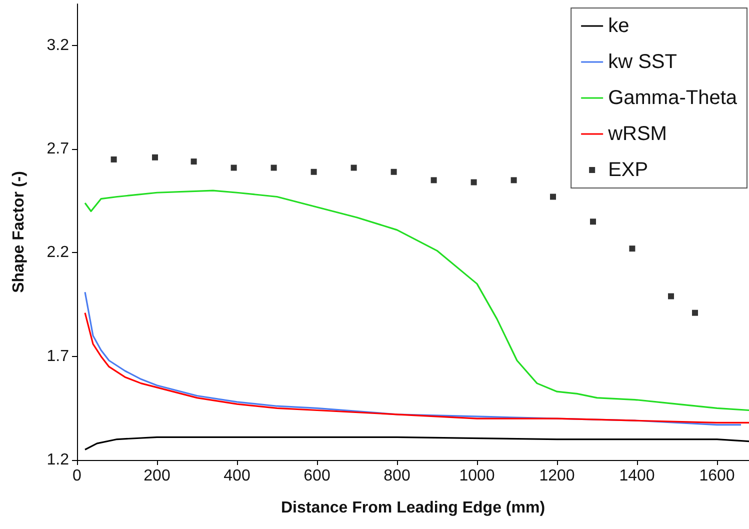 The width and height of the screenshot is (749, 529). I want to click on y-tick-label: 2.7, so click(58, 149).